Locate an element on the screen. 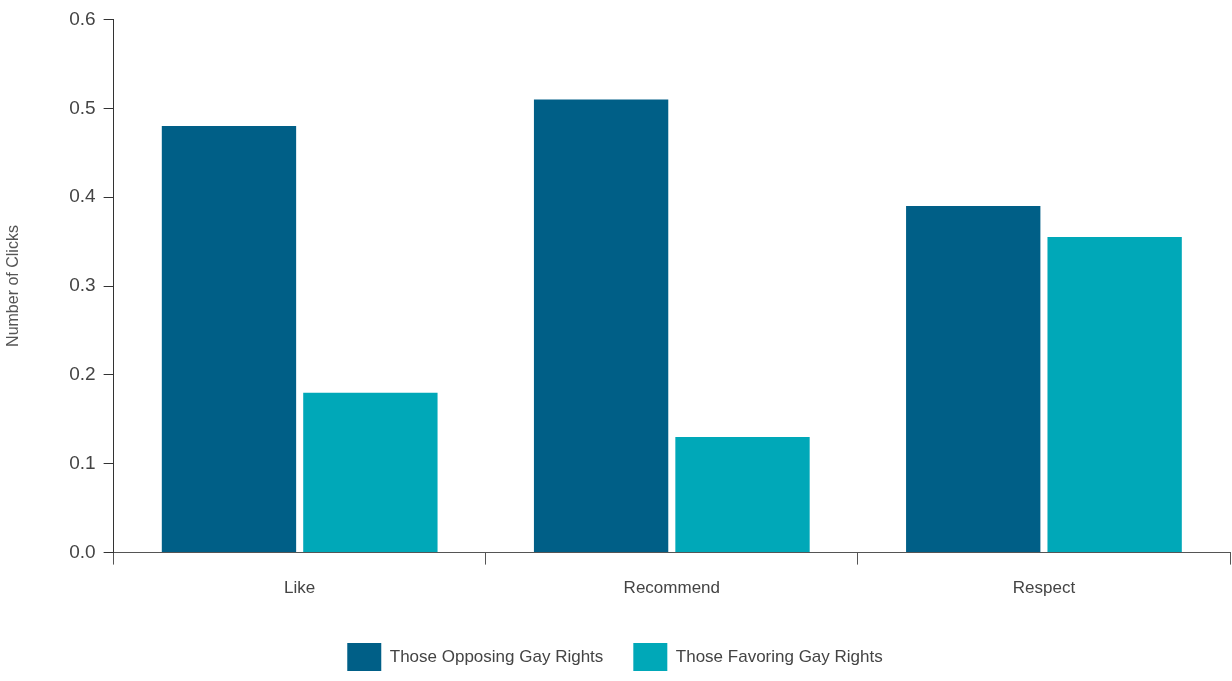  y-tick-label: 0.6 is located at coordinates (82, 18).